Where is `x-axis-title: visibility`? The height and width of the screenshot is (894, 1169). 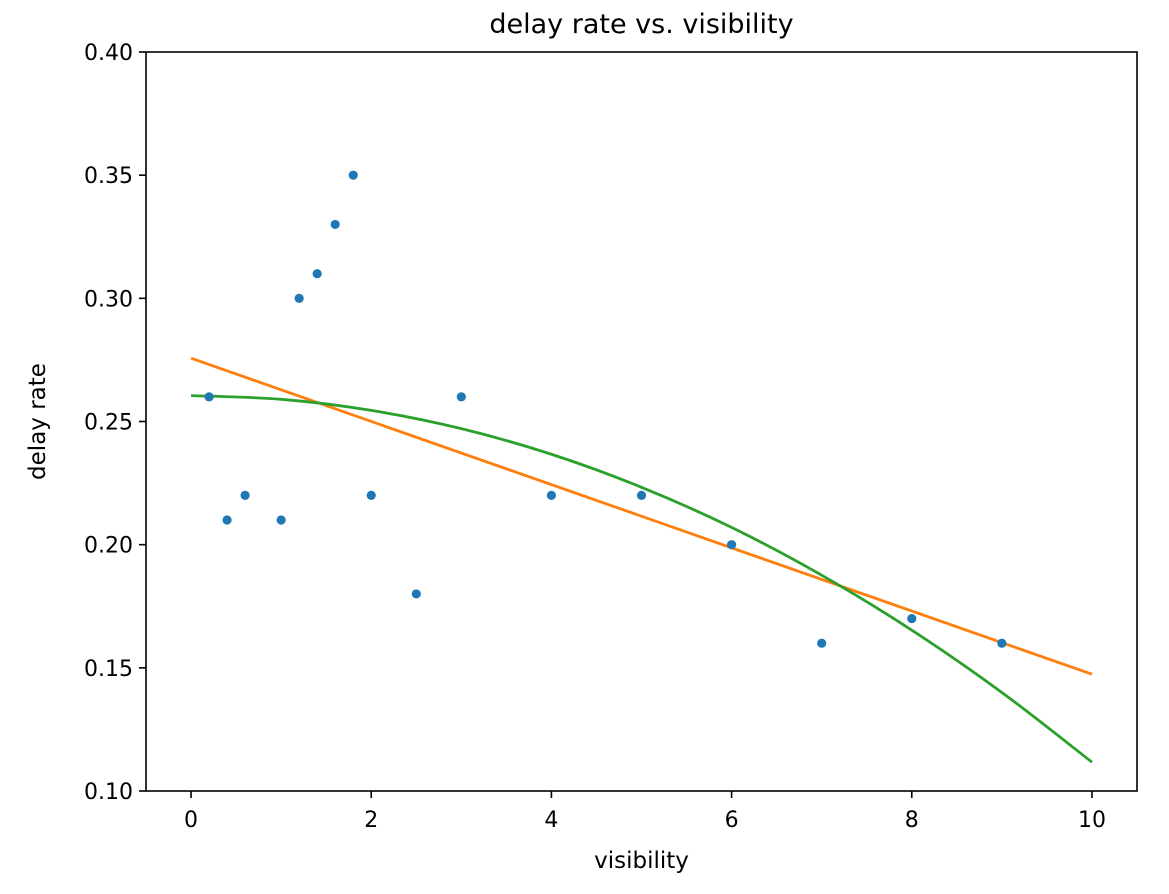 x-axis-title: visibility is located at coordinates (641, 861).